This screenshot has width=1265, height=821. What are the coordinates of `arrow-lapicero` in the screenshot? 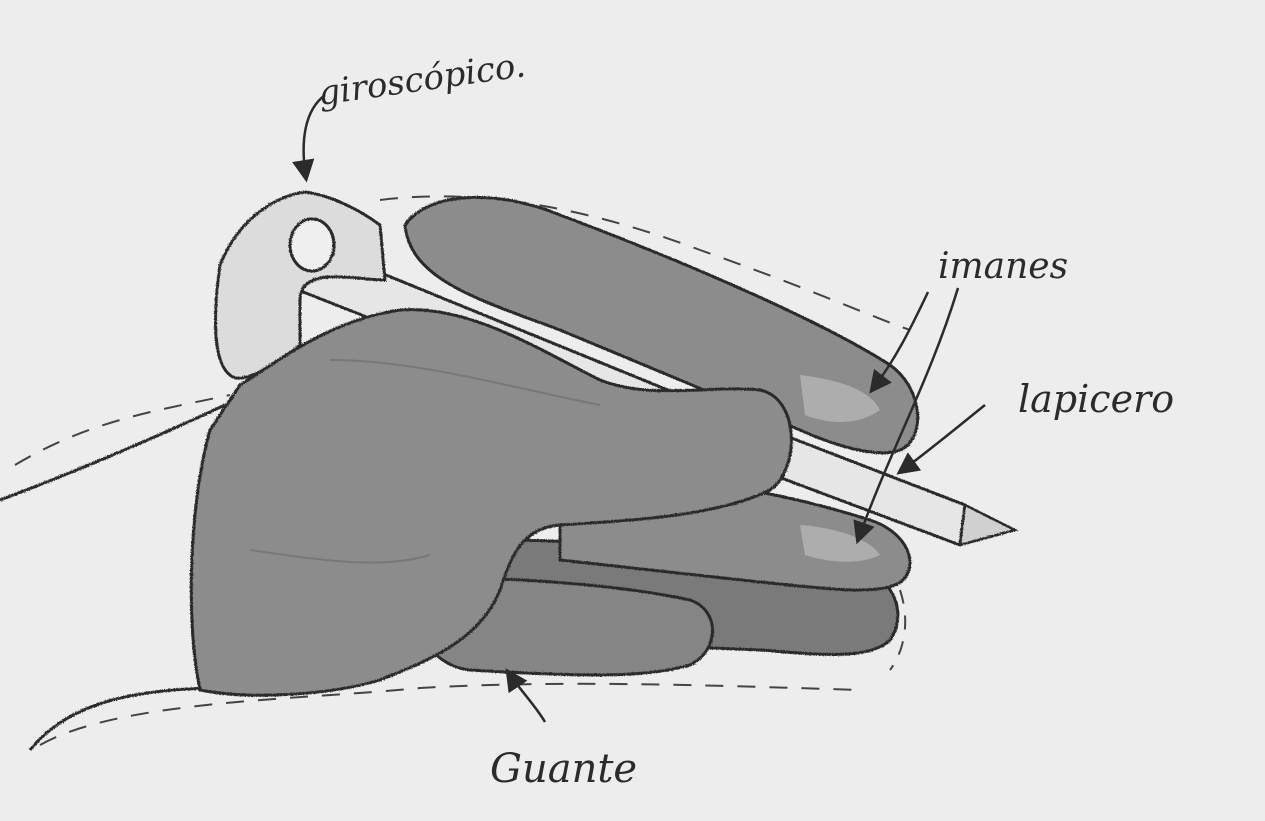 It's located at (941, 439).